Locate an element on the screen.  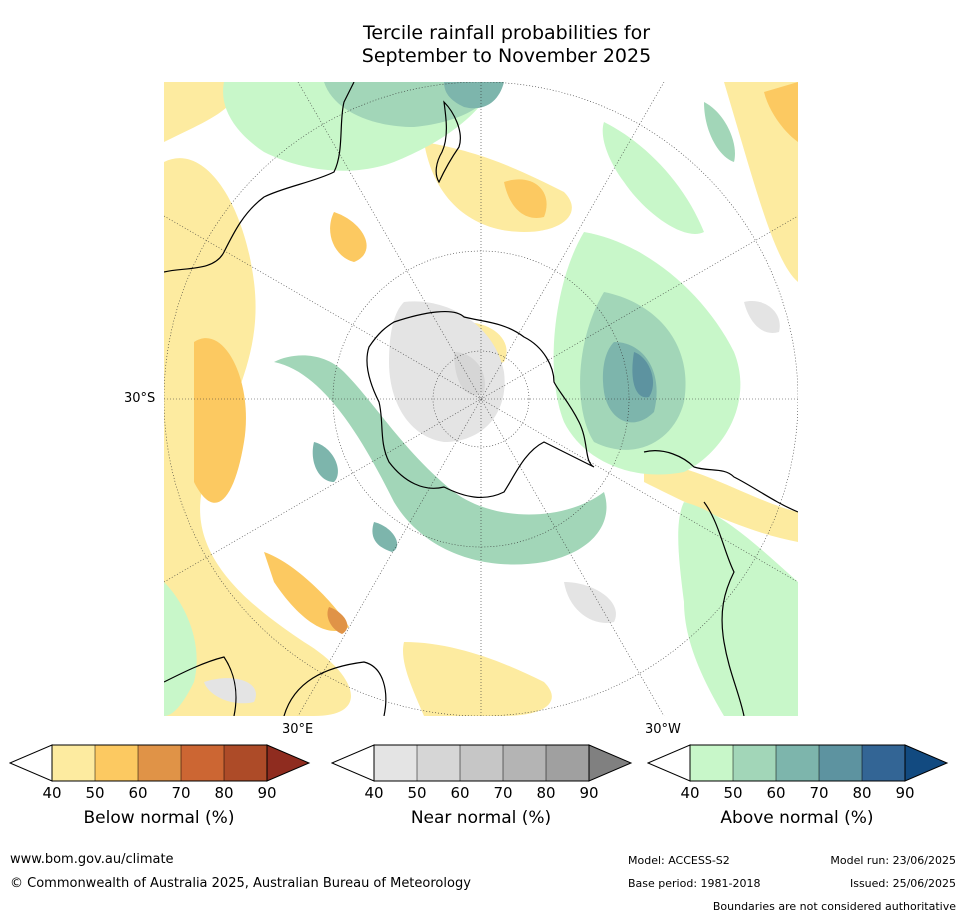
colorbar-below-svg is located at coordinates (159, 763).